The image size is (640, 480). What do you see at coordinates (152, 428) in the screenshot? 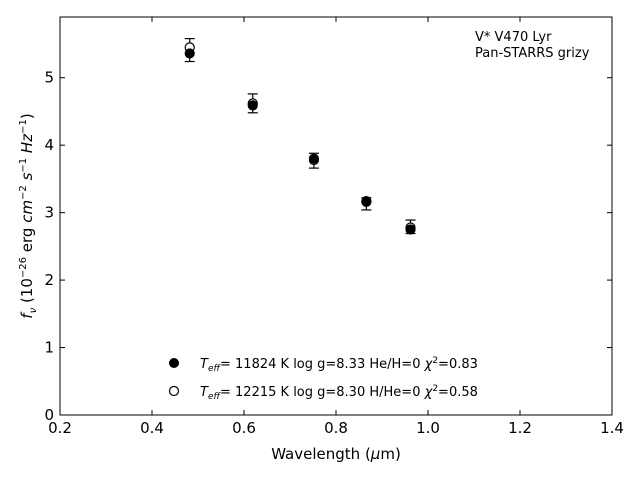
I see `x-tick-label: 0.4` at bounding box center [152, 428].